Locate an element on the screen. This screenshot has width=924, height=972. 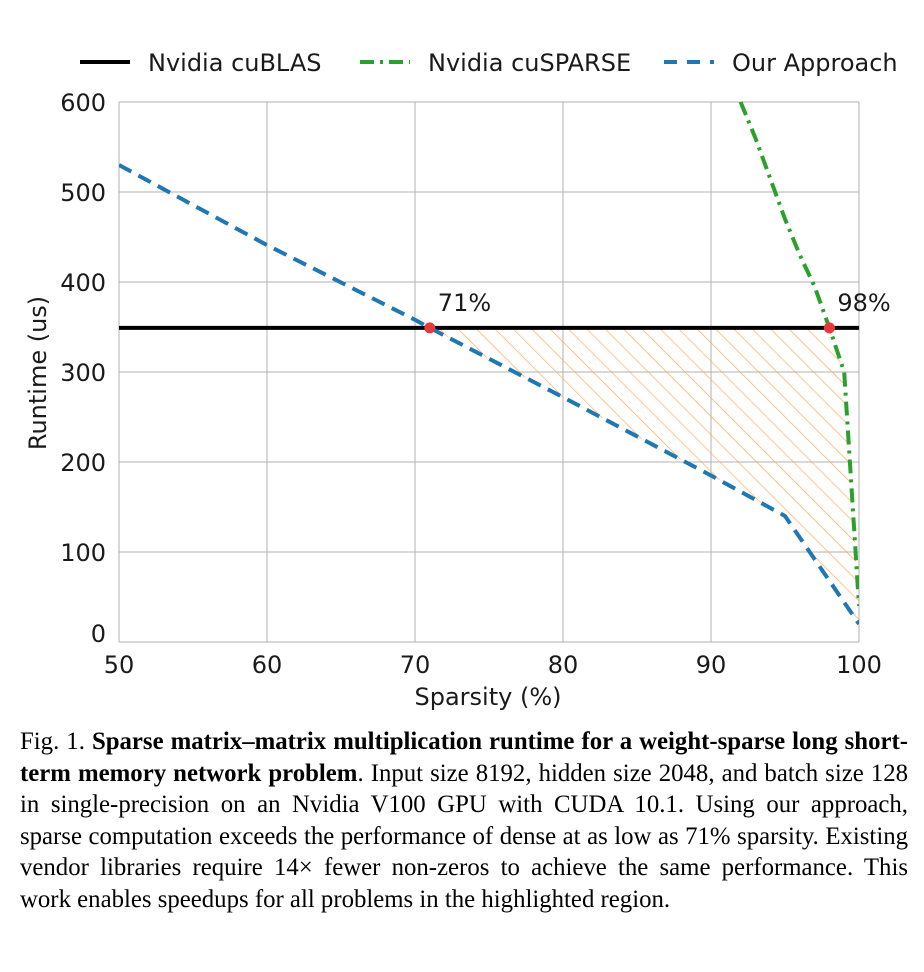
legend-label: Nvidia cuBLAS is located at coordinates (235, 63).